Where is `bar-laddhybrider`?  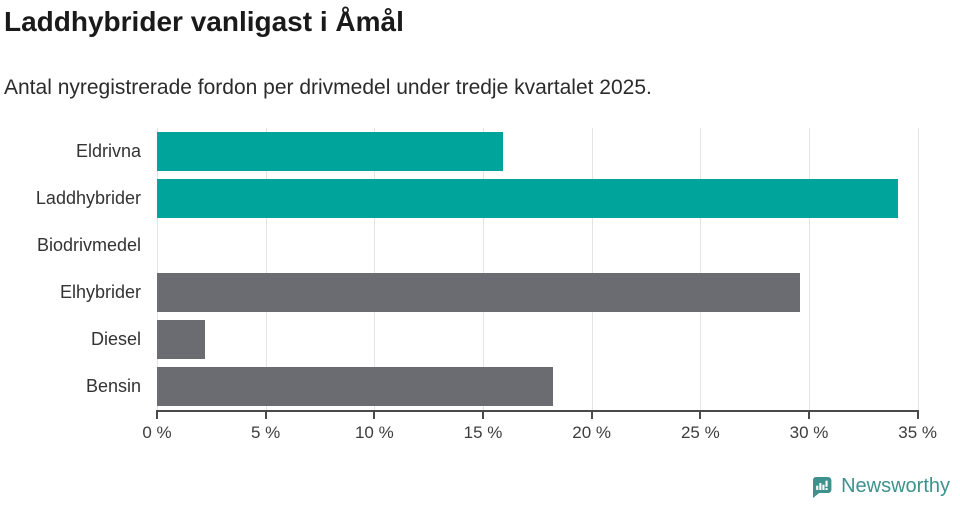
bar-laddhybrider is located at coordinates (528, 198).